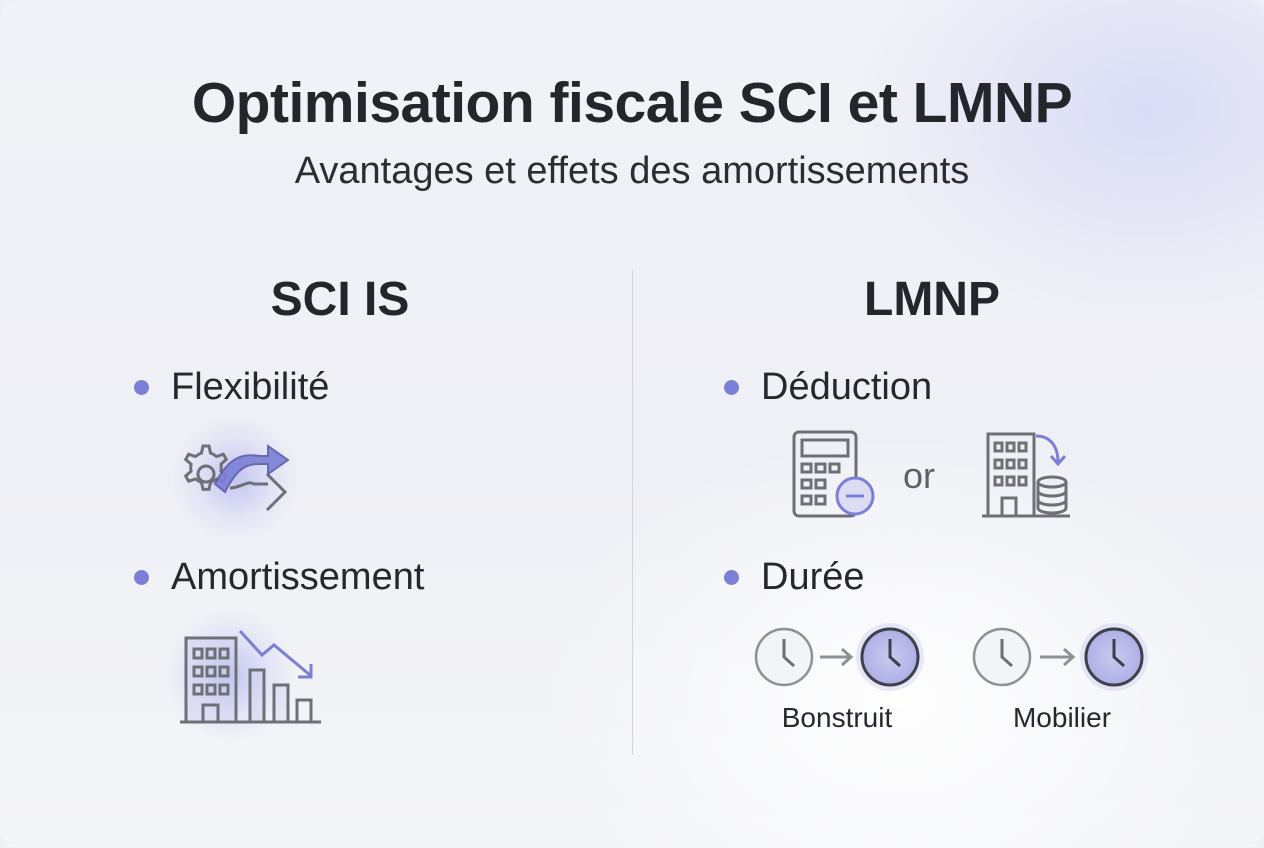  I want to click on bullet-amortissement: Amortissement, so click(279, 577).